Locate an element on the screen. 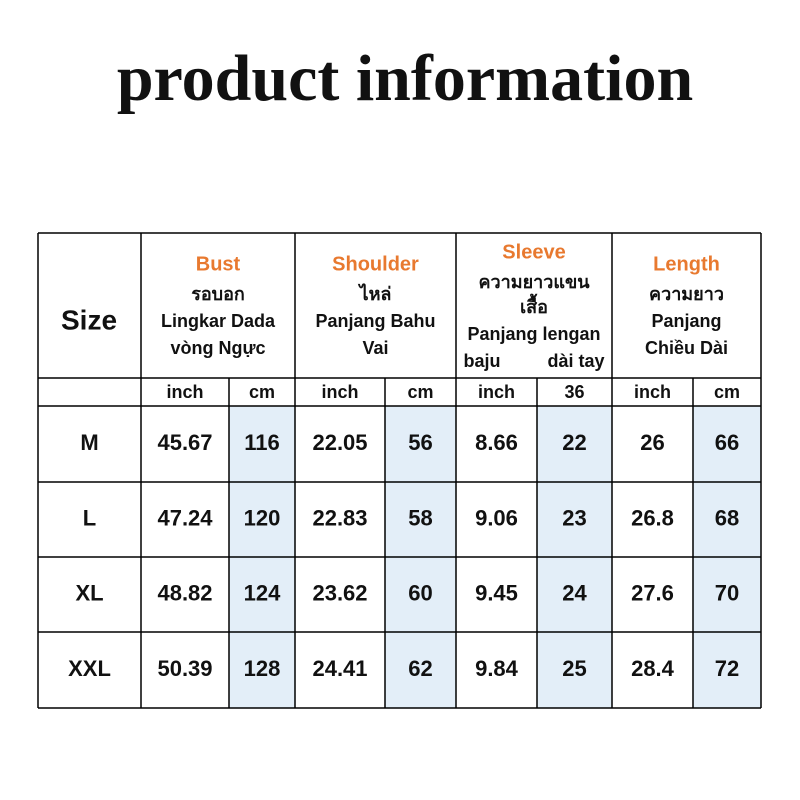 The width and height of the screenshot is (800, 800). title: product information is located at coordinates (405, 78).